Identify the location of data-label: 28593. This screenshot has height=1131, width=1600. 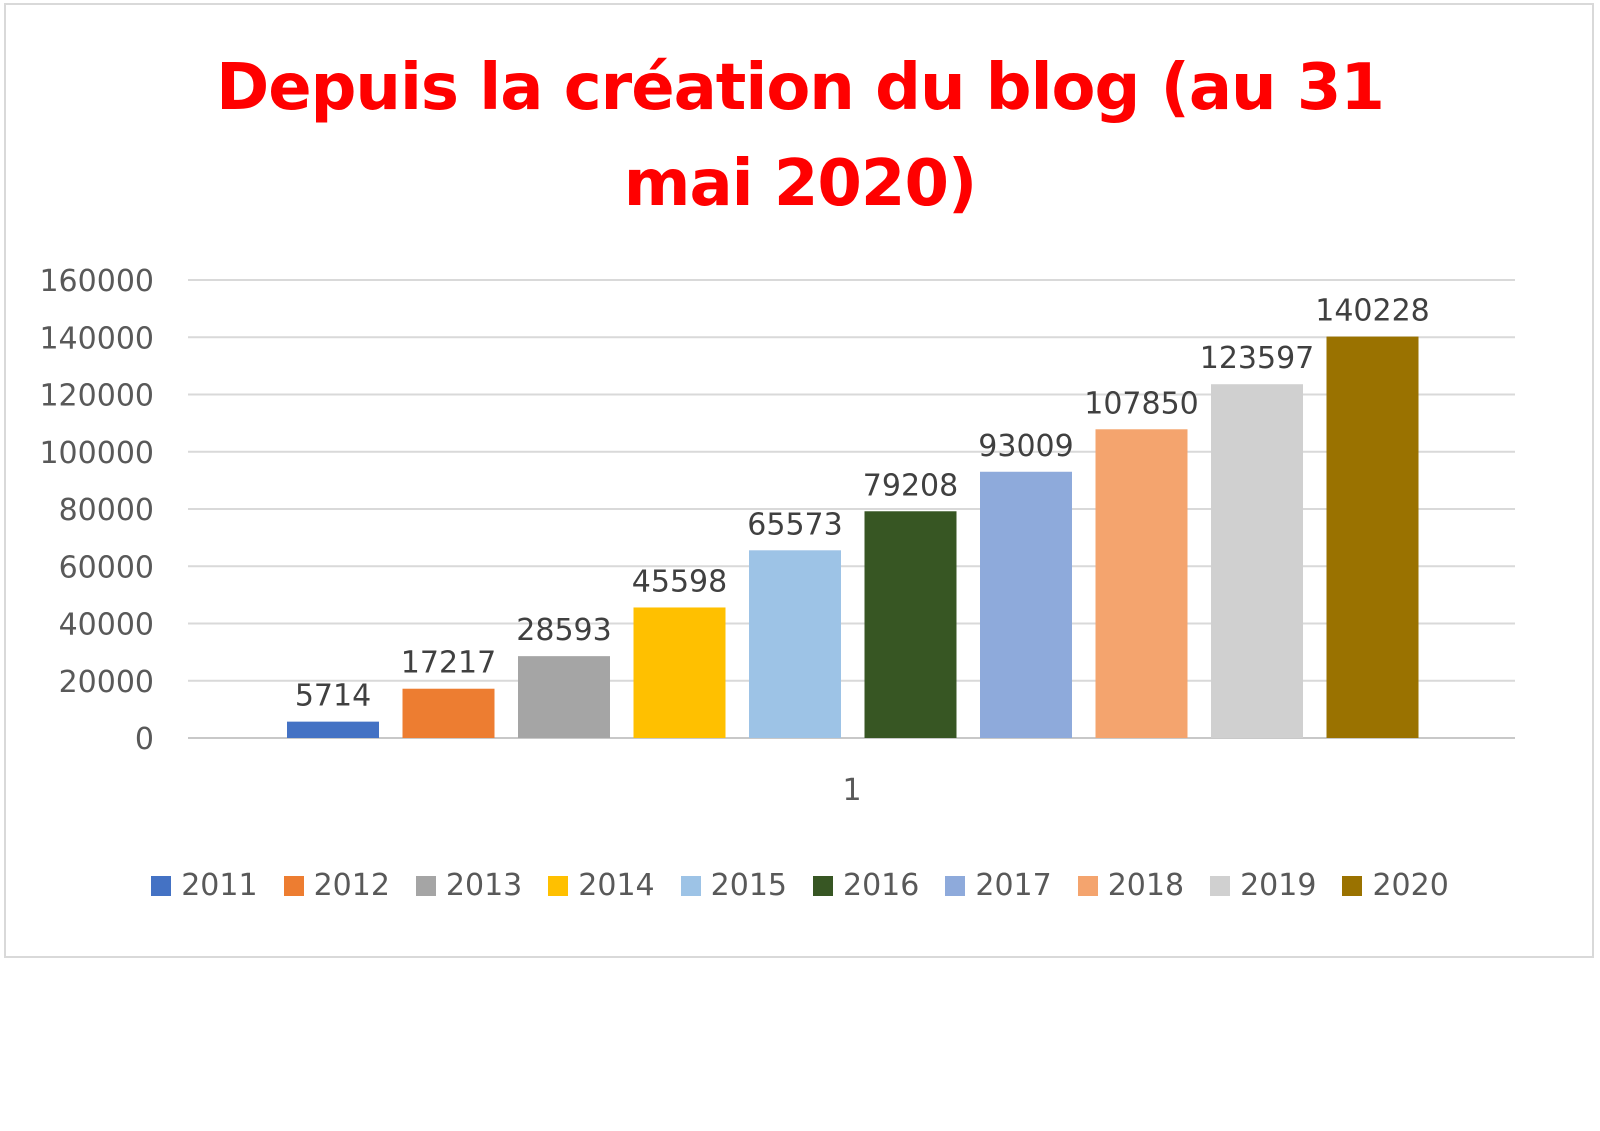
(563, 630).